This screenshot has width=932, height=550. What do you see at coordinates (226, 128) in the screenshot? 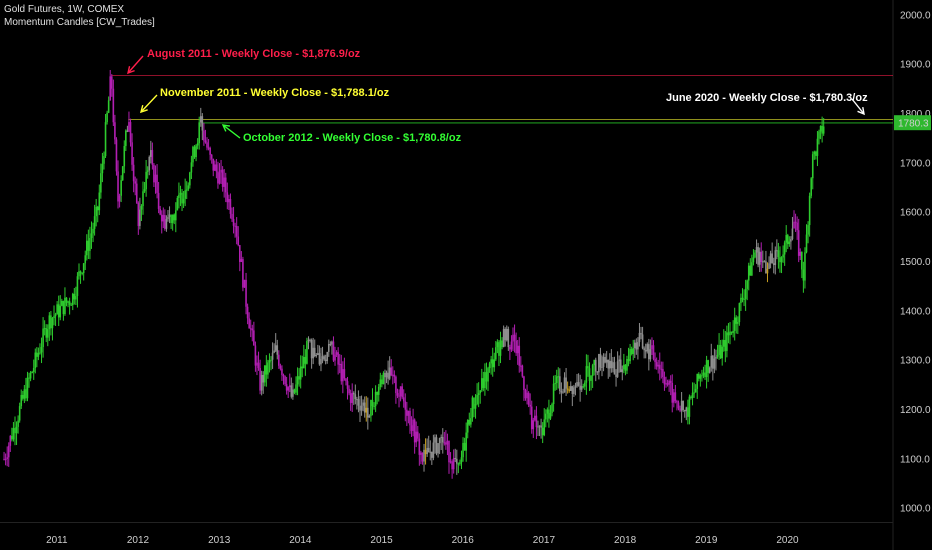
I see `annotation-arrowhead` at bounding box center [226, 128].